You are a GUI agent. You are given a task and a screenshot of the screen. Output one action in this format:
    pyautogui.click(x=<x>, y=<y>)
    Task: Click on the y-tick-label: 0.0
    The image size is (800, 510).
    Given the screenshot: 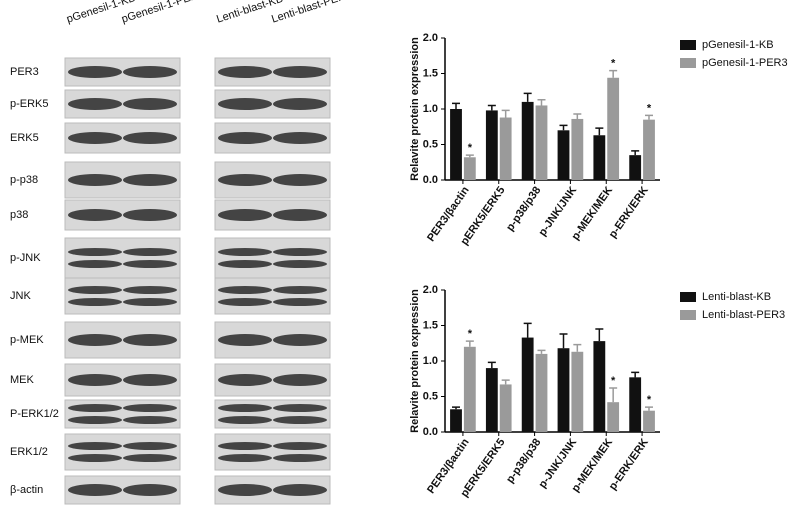 What is the action you would take?
    pyautogui.click(x=430, y=432)
    